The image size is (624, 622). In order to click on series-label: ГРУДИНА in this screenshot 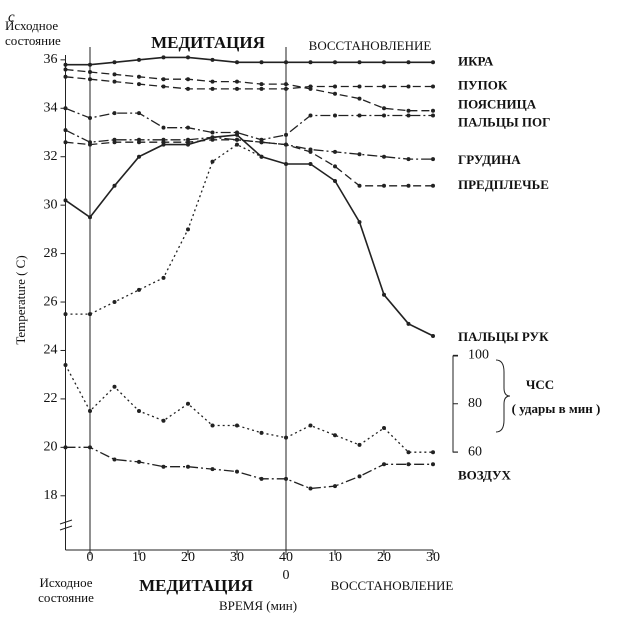, I will do `click(489, 159)`.